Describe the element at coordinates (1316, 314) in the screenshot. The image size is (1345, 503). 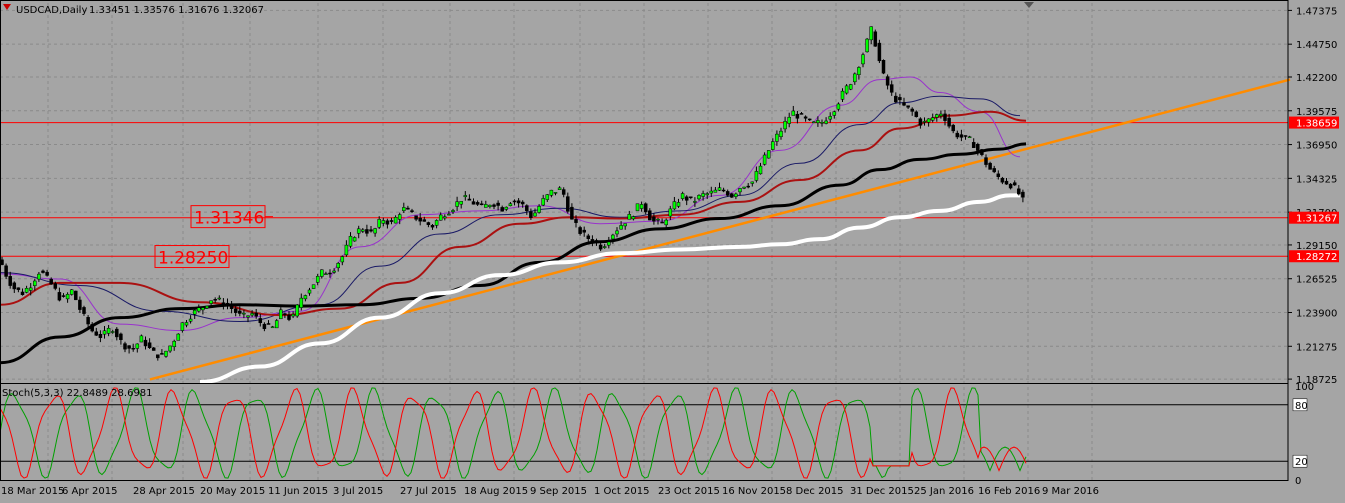
I see `y-tick-label: 1.23900` at that location.